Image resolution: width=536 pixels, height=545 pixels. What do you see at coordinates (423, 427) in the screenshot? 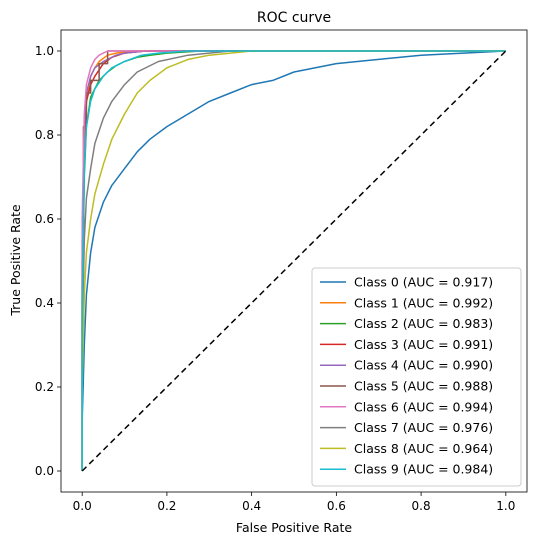
I see `legend-entry-label: Class 7 (AUC = 0.976)` at bounding box center [423, 427].